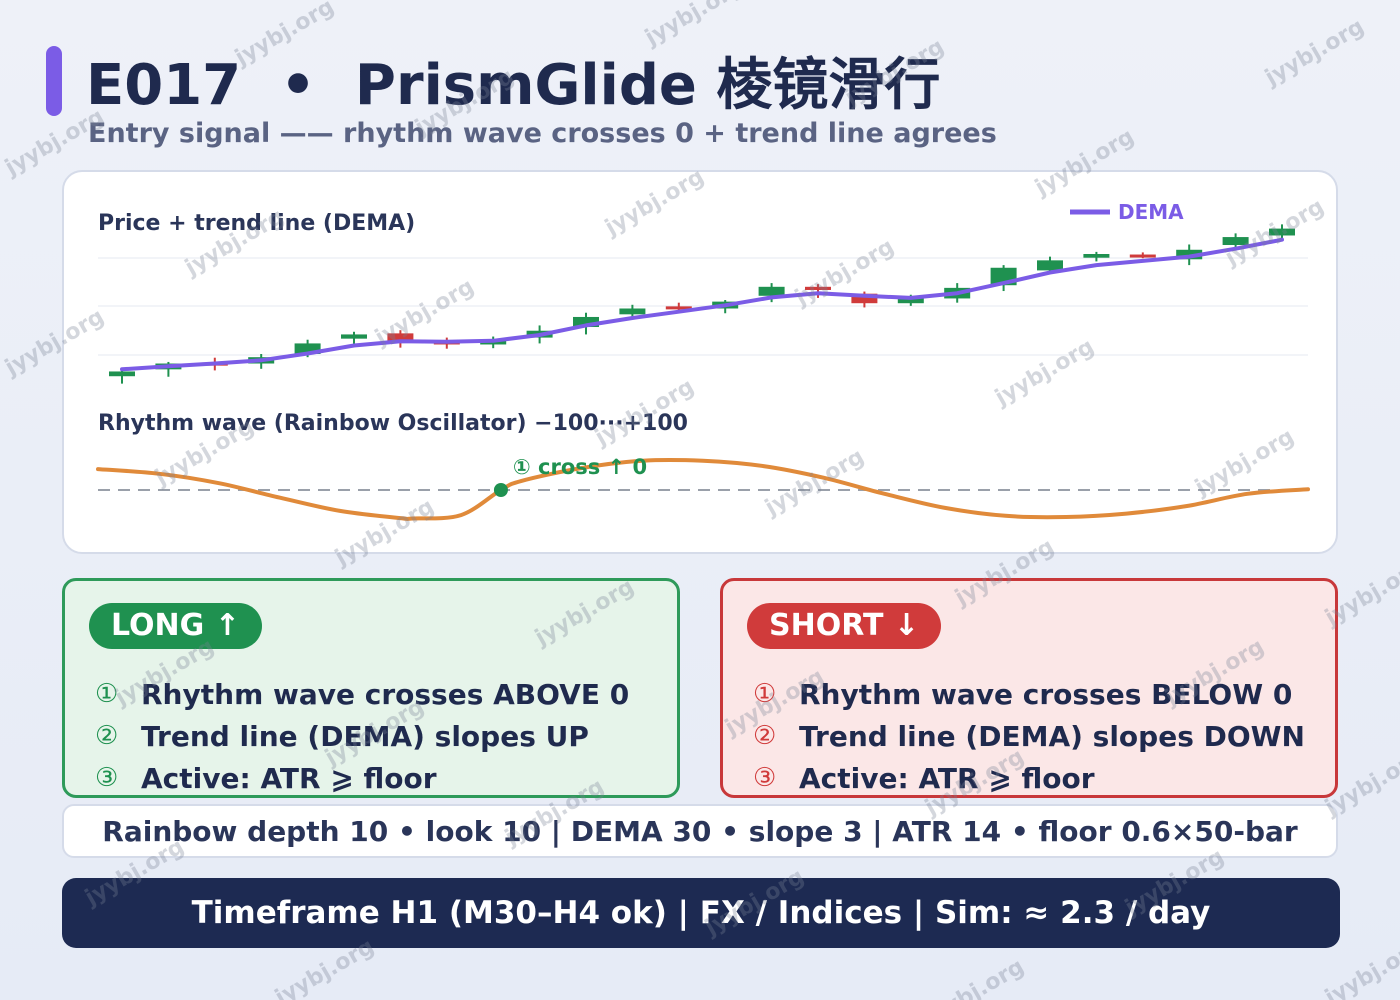  Describe the element at coordinates (175, 626) in the screenshot. I see `long-badge: LONG ↑` at that location.